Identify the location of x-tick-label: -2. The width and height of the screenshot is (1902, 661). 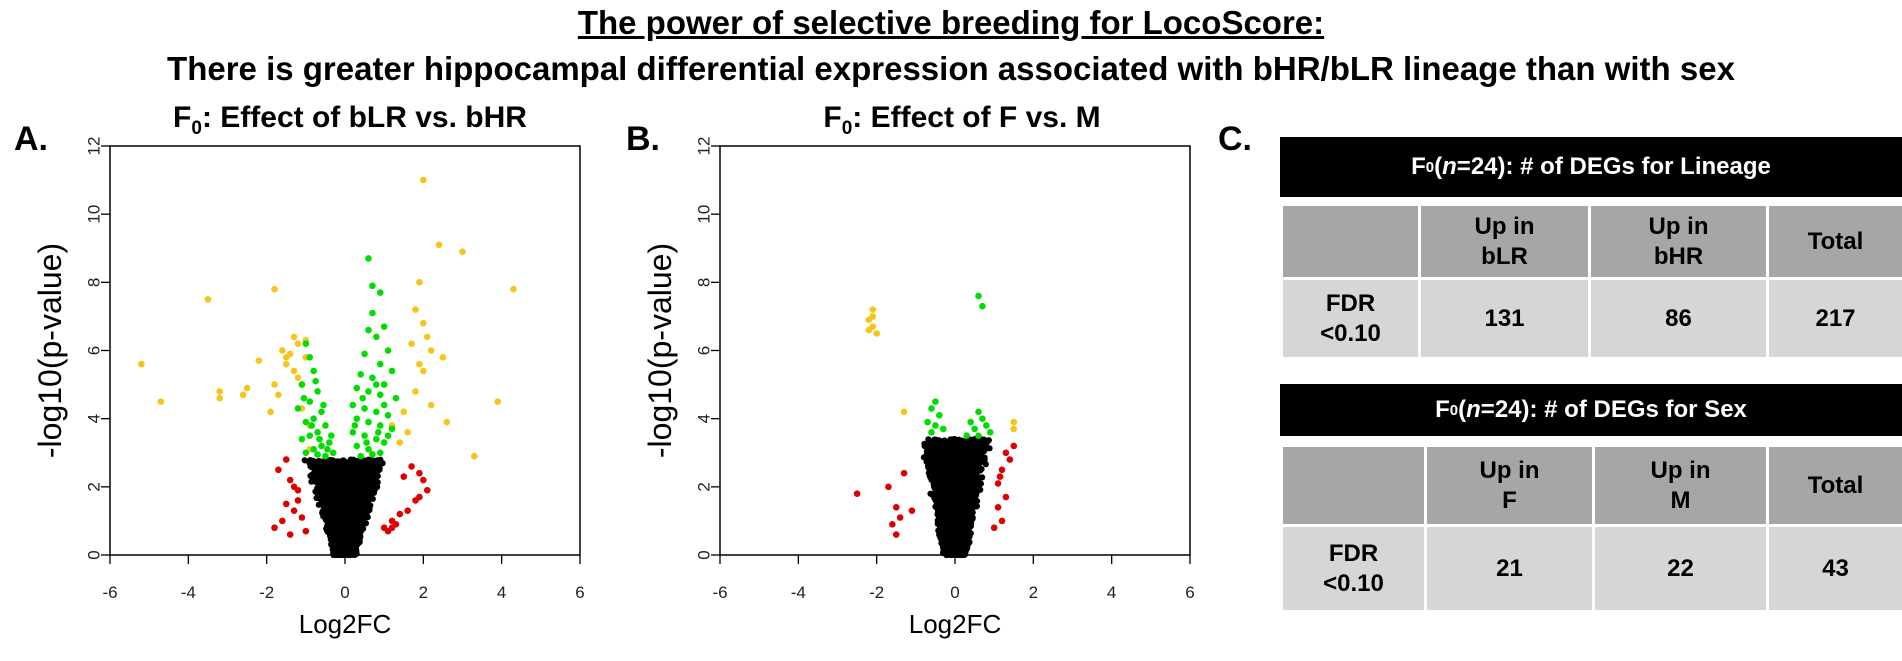
(876, 592).